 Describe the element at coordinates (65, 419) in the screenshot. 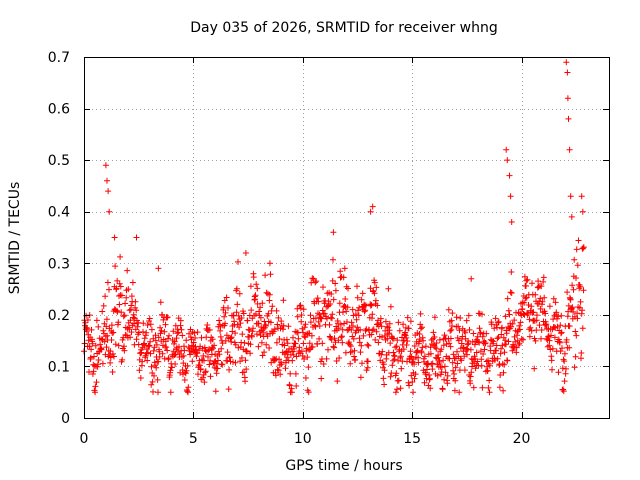

I see `y-tick-label: 0` at that location.